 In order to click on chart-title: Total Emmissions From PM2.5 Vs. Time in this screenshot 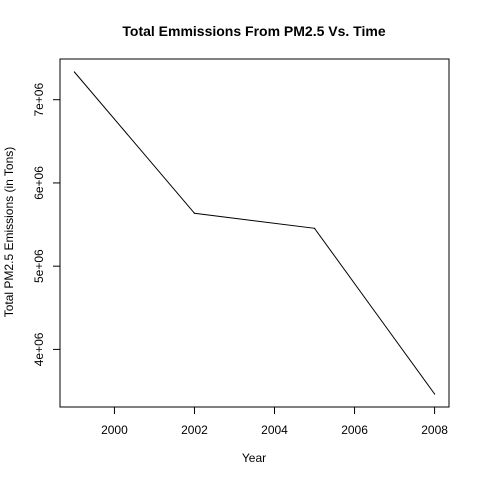, I will do `click(253, 31)`.